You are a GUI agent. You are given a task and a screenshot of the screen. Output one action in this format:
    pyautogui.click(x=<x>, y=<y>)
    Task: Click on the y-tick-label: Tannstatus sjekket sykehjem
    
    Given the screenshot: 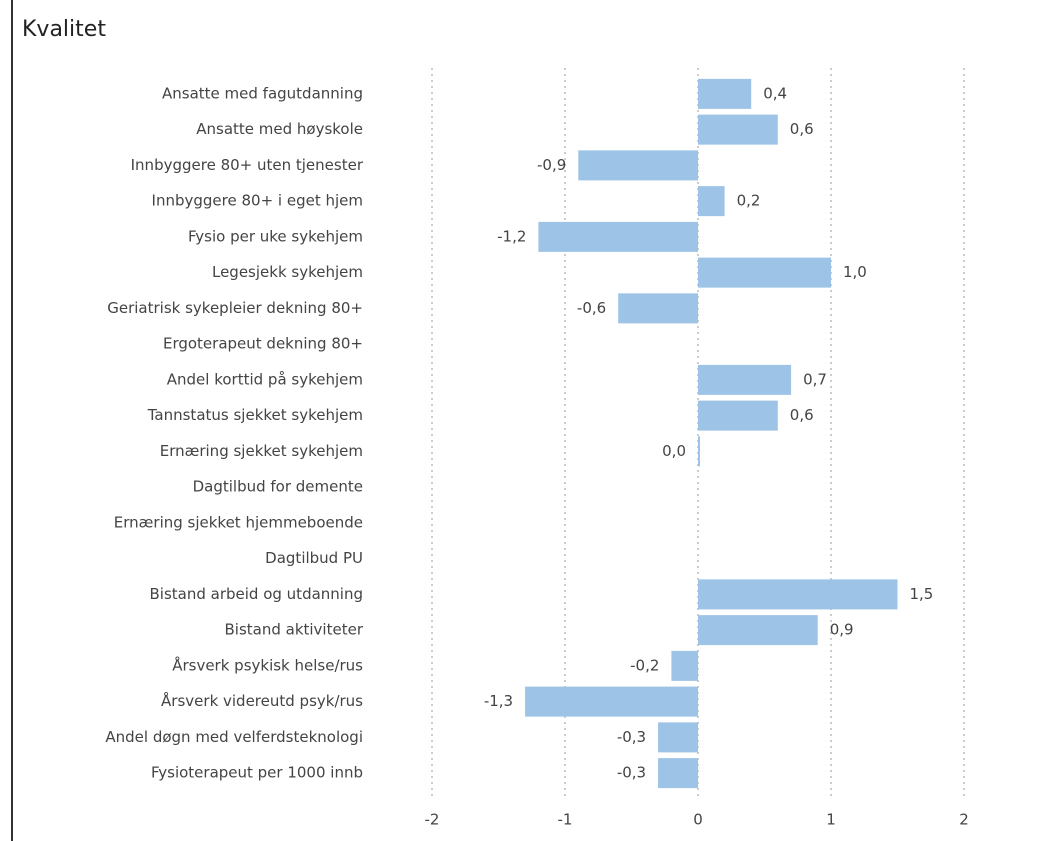 What is the action you would take?
    pyautogui.click(x=255, y=415)
    